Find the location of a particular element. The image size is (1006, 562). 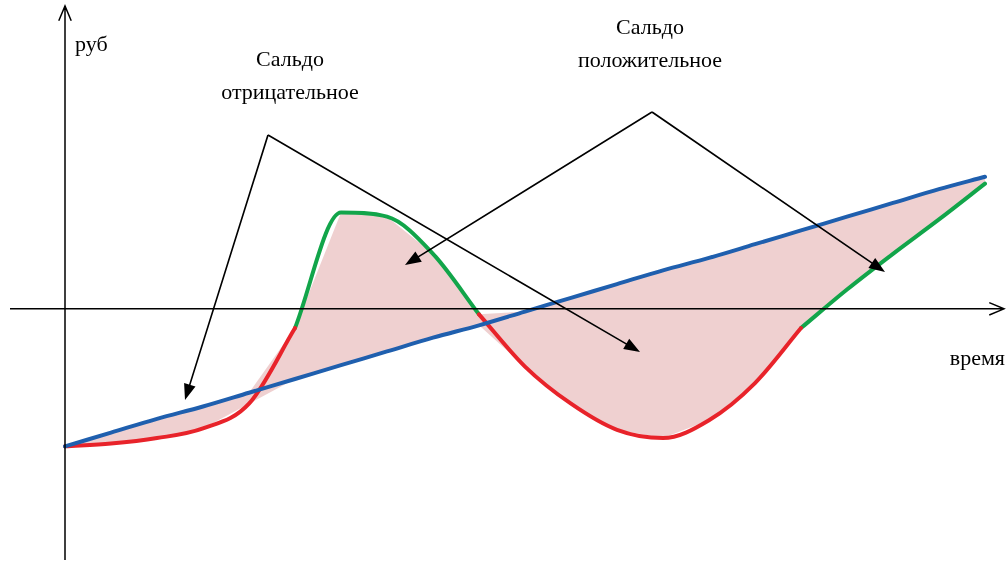

text: Сальдо отрицательное is located at coordinates (290, 74).